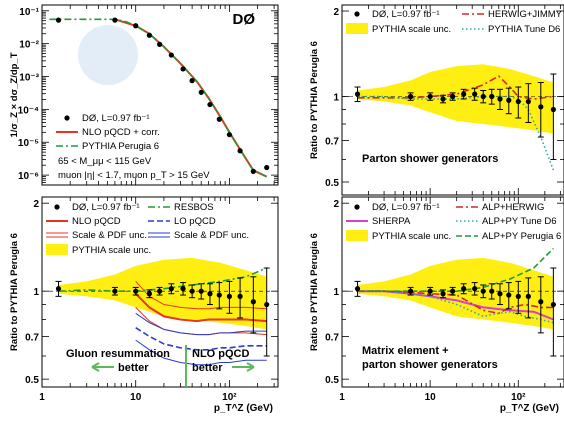 The width and height of the screenshot is (564, 421). Describe the element at coordinates (111, 250) in the screenshot. I see `legend-label: PYTHIA scale unc.` at that location.